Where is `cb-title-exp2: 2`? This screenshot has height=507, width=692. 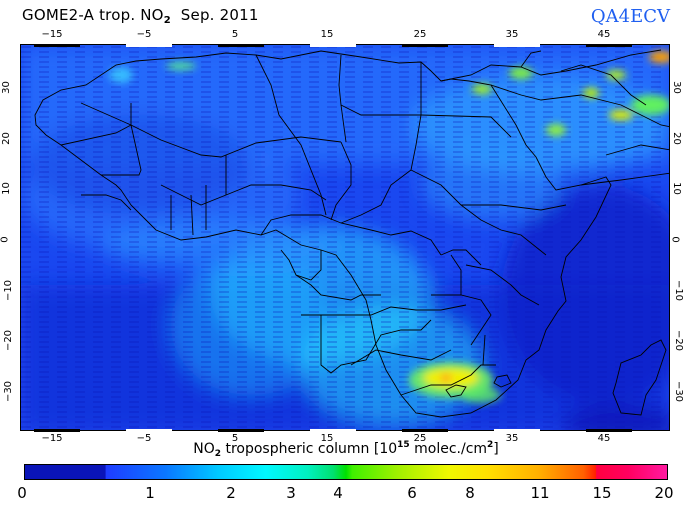 cb-title-exp2: 2 is located at coordinates (490, 445).